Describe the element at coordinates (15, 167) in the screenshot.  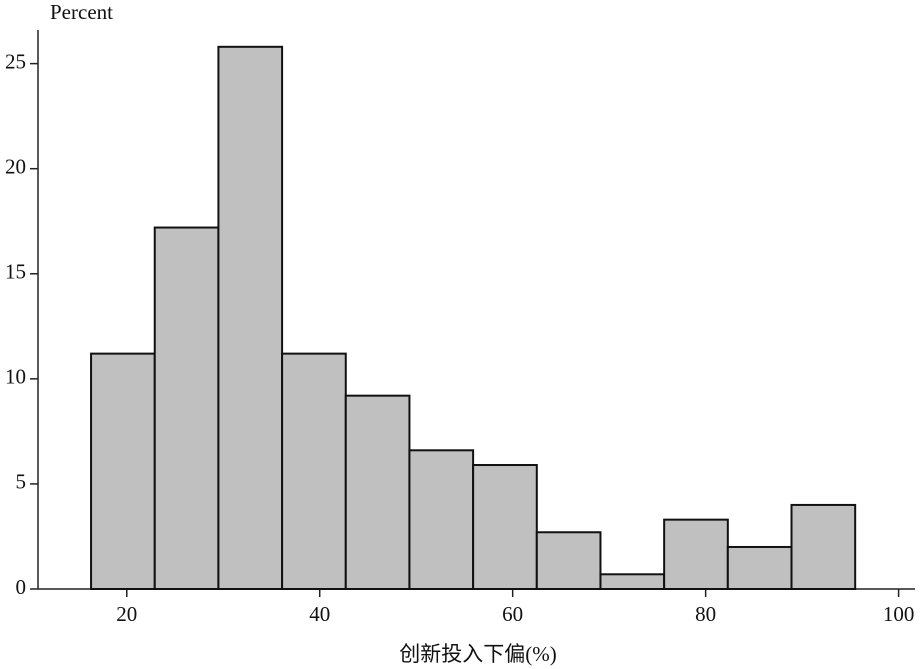
I see `y-tick-label: 20` at that location.